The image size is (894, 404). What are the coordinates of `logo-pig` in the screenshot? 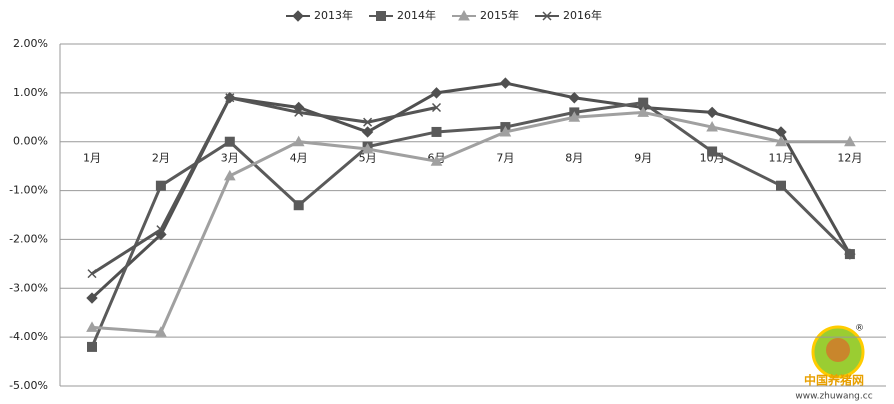 It's located at (838, 350).